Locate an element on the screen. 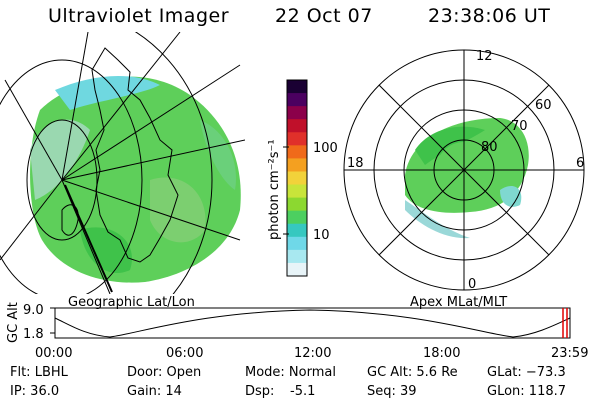 The width and height of the screenshot is (600, 400). polar-image is located at coordinates (467, 178).